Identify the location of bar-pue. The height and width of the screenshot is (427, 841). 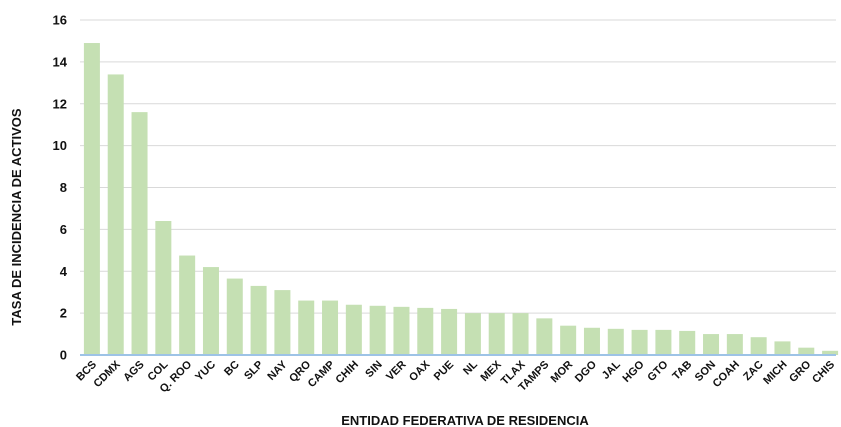
(449, 331).